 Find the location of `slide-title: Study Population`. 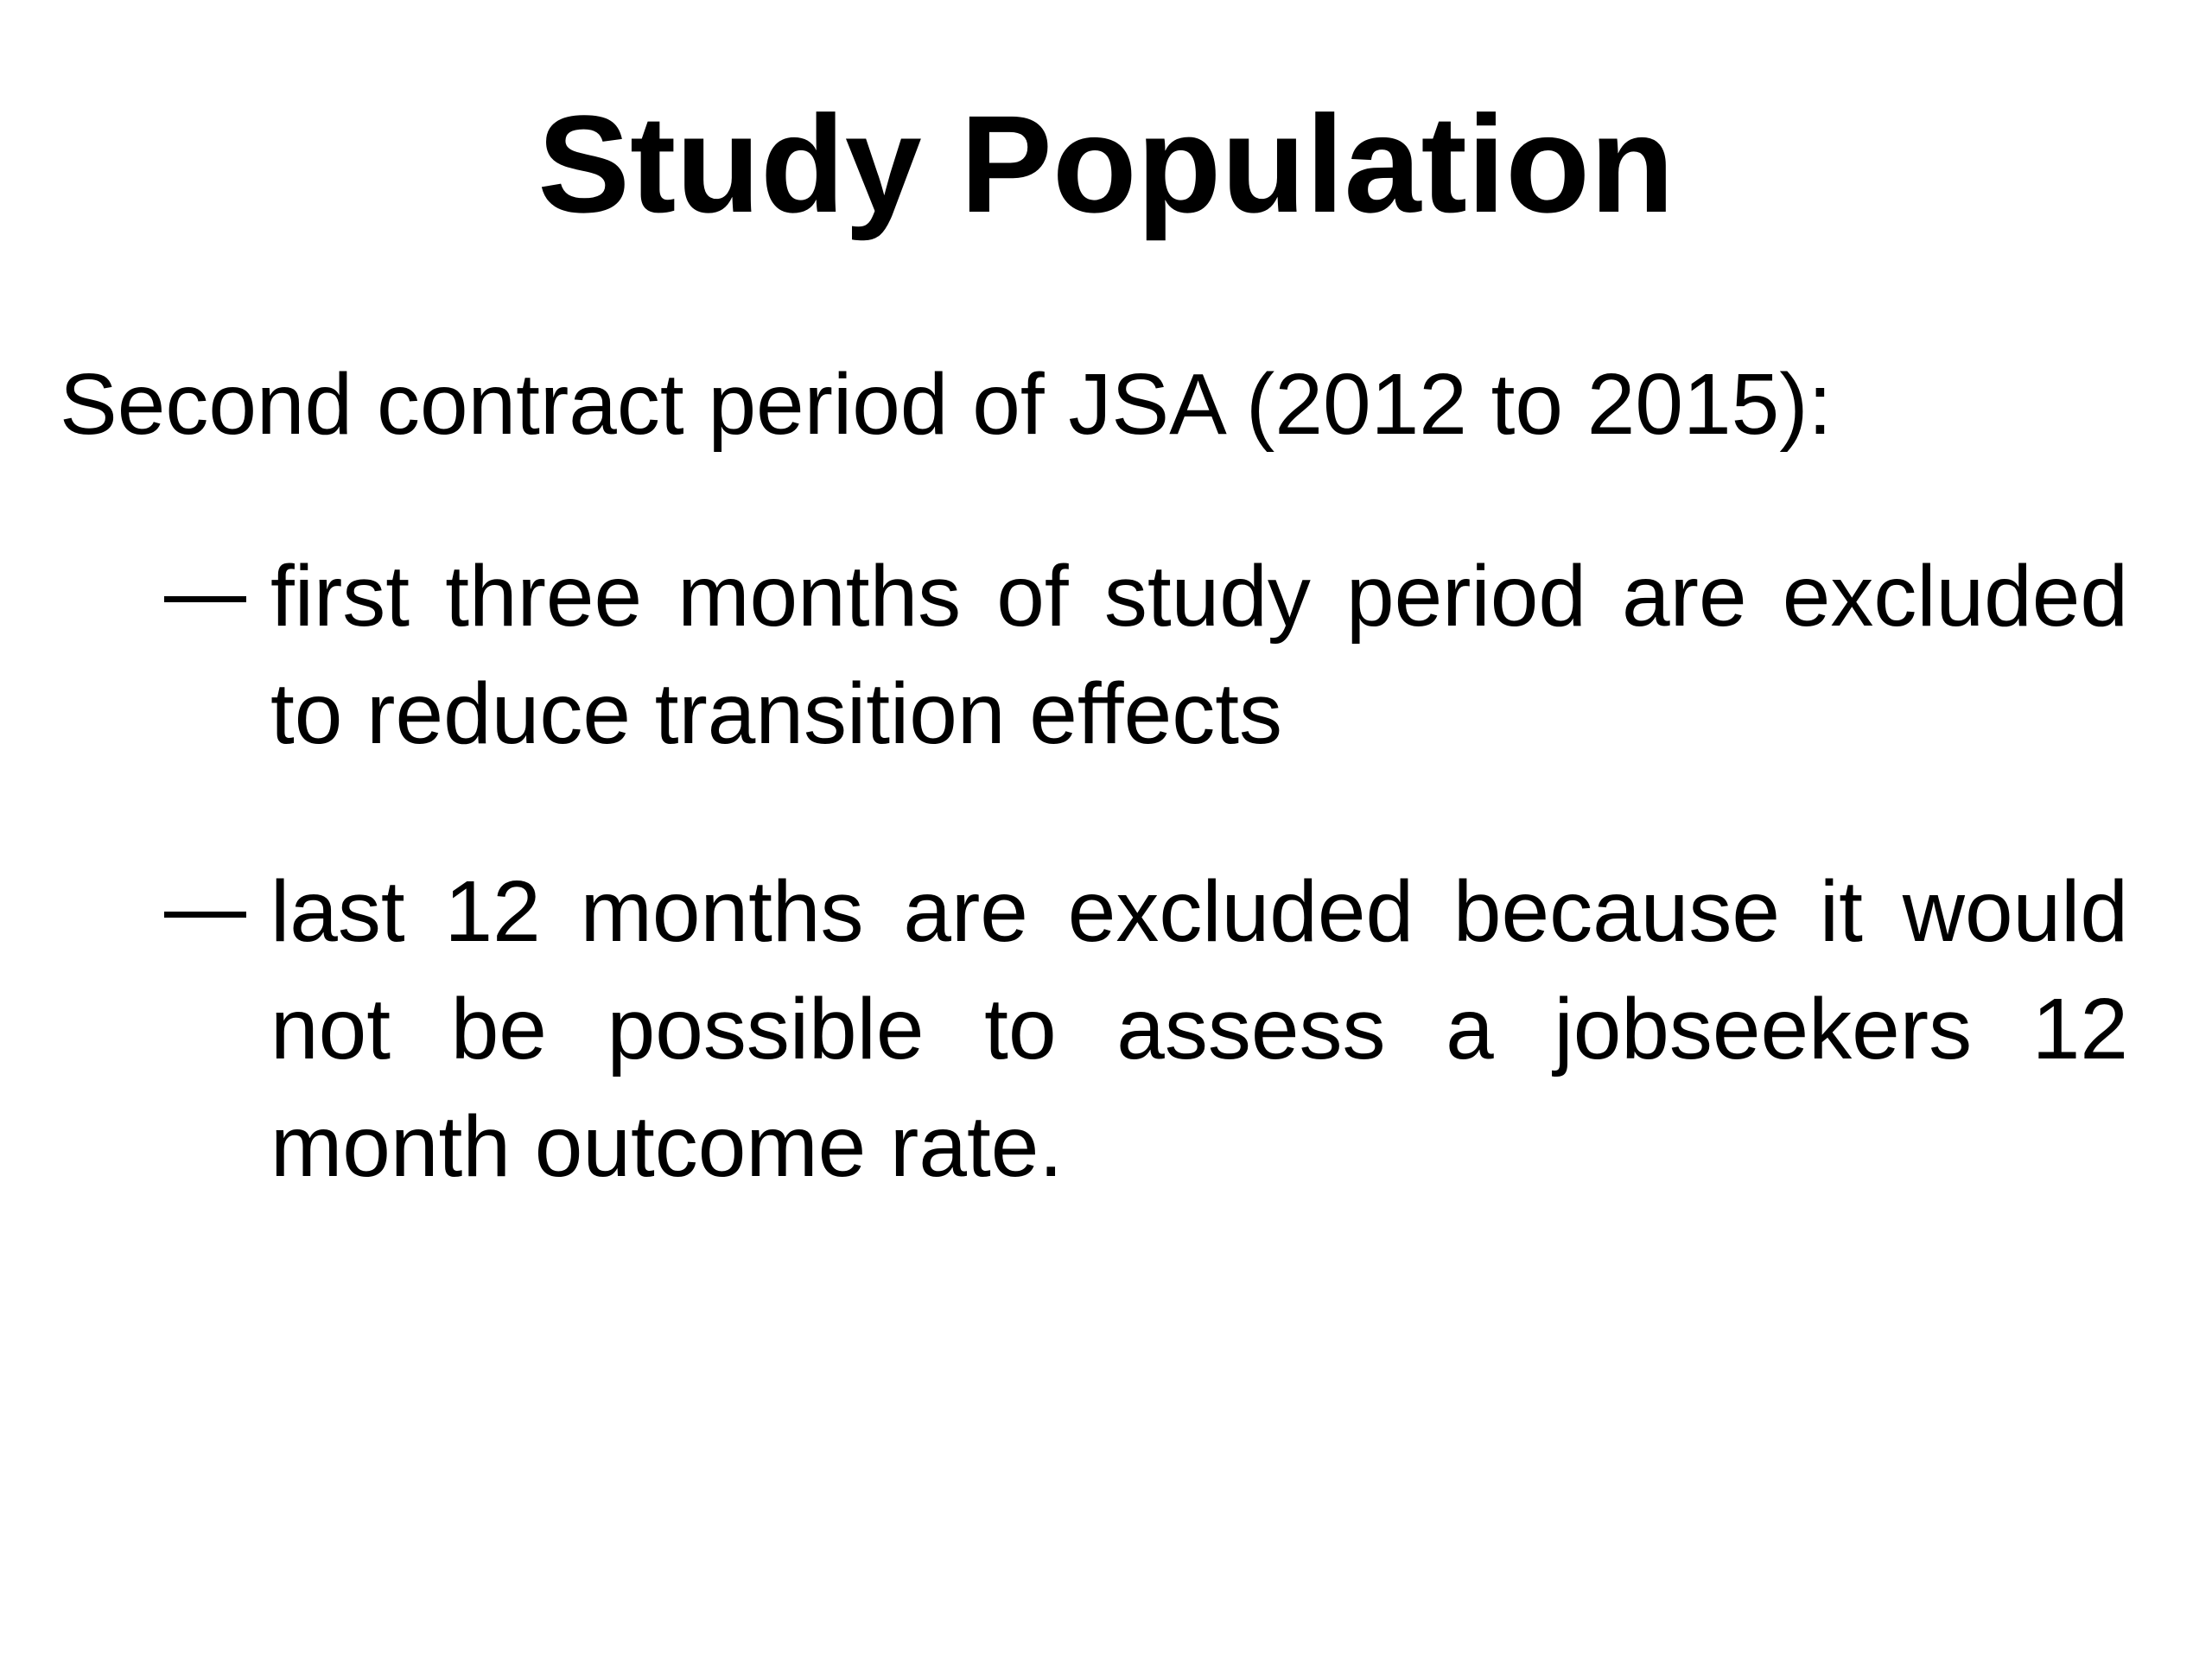

slide-title: Study Population is located at coordinates (1106, 163).